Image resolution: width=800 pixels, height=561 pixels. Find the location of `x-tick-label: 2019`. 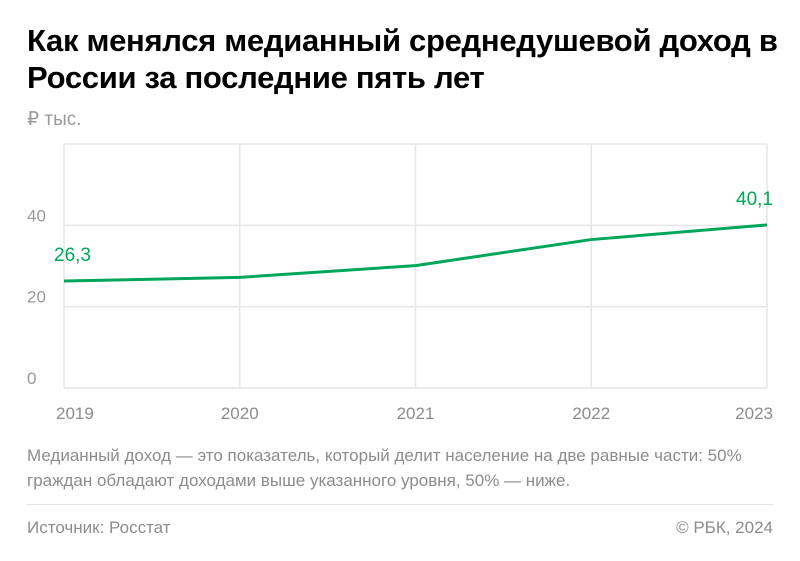

x-tick-label: 2019 is located at coordinates (75, 413).